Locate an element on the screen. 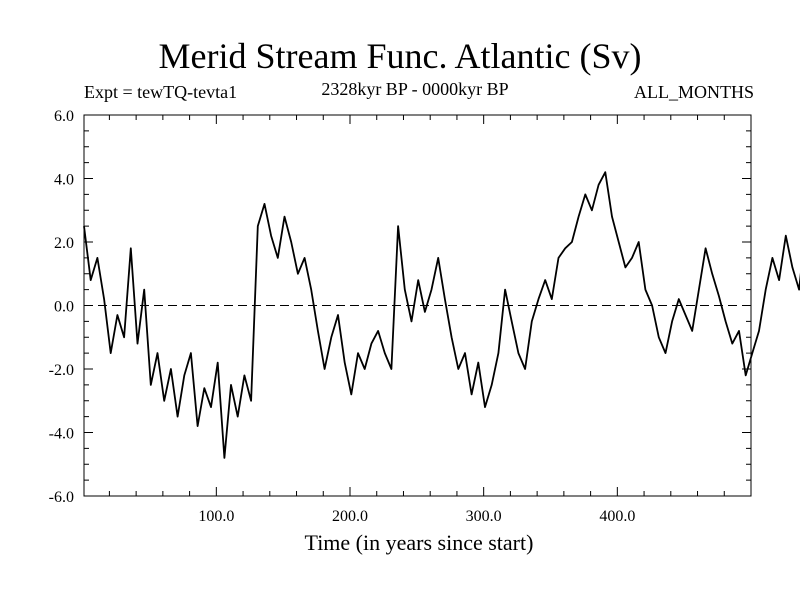 This screenshot has width=800, height=600. y-tick-label: 6.0 is located at coordinates (64, 116).